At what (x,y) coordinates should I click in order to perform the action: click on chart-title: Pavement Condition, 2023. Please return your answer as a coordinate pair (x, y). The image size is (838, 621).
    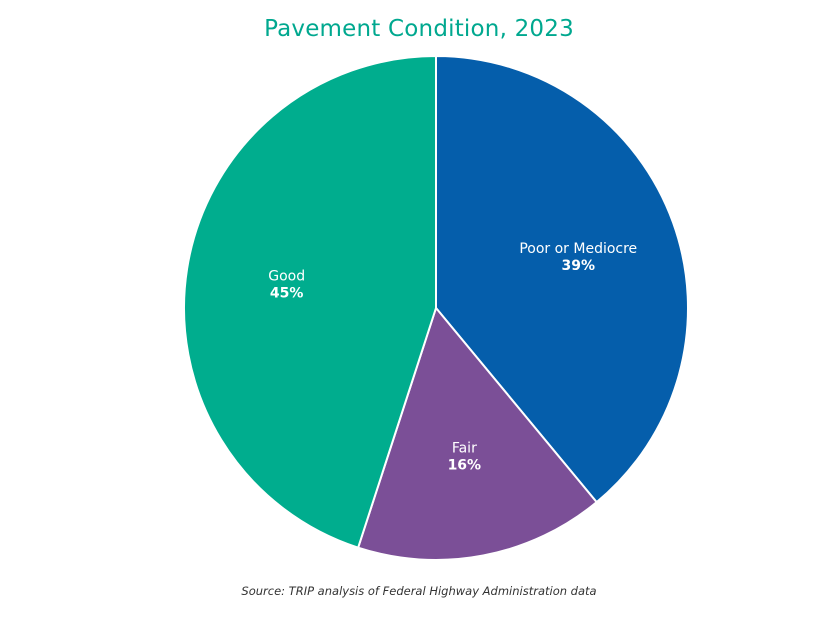
    Looking at the image, I should click on (419, 29).